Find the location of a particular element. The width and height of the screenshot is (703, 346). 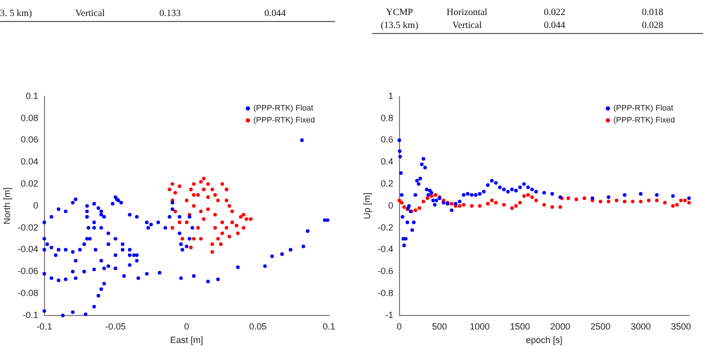

y-axis-title: North [m] is located at coordinates (7, 205).